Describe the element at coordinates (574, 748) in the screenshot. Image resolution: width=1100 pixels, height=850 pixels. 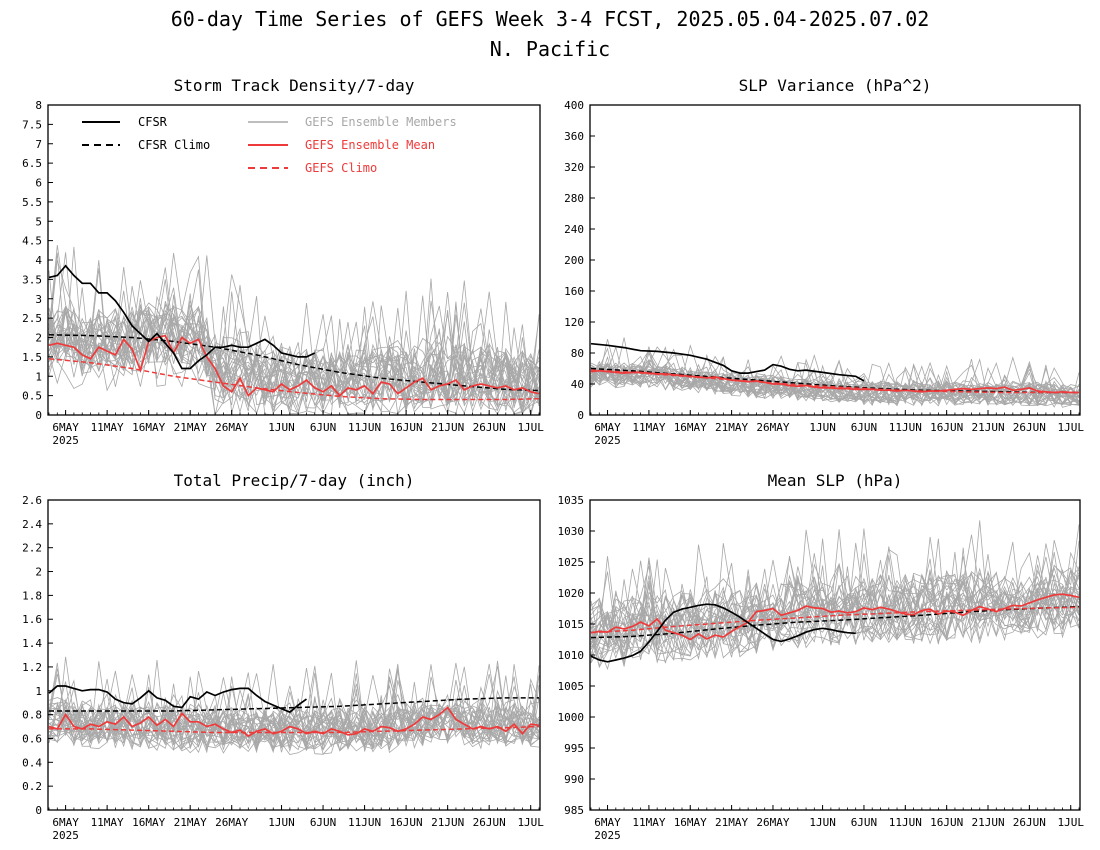
I see `y-tick-label: 995` at that location.